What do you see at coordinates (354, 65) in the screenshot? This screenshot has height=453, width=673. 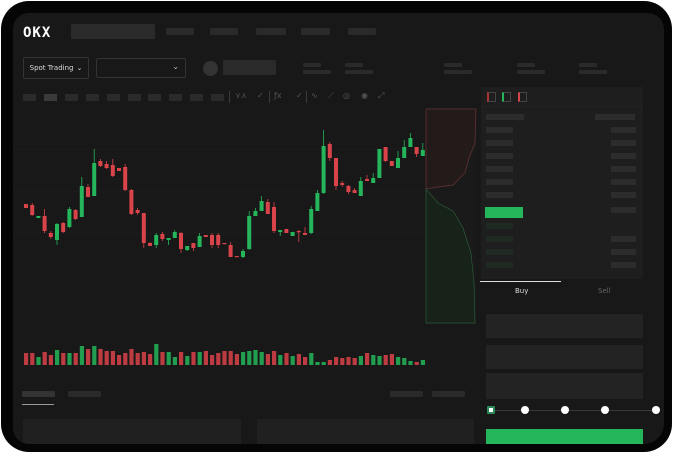 I see `stat-label` at bounding box center [354, 65].